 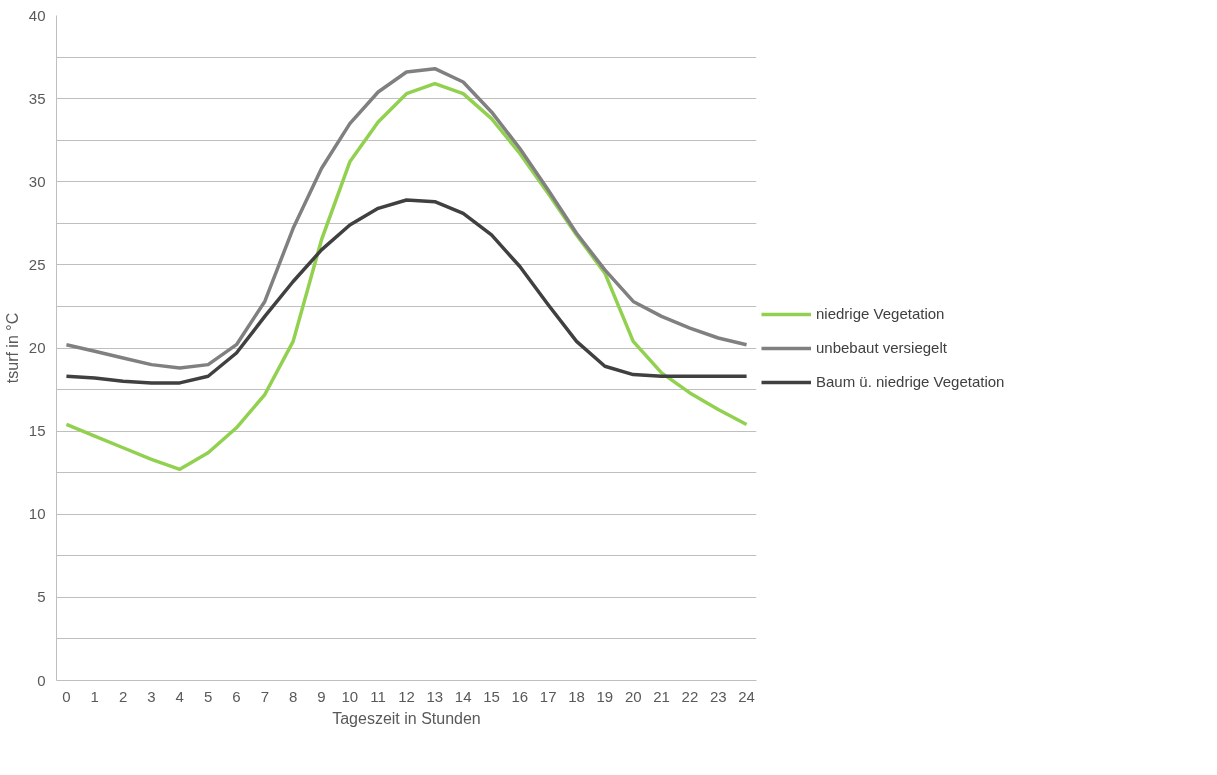 What do you see at coordinates (12, 348) in the screenshot?
I see `y-axis-title: tsurf in °C` at bounding box center [12, 348].